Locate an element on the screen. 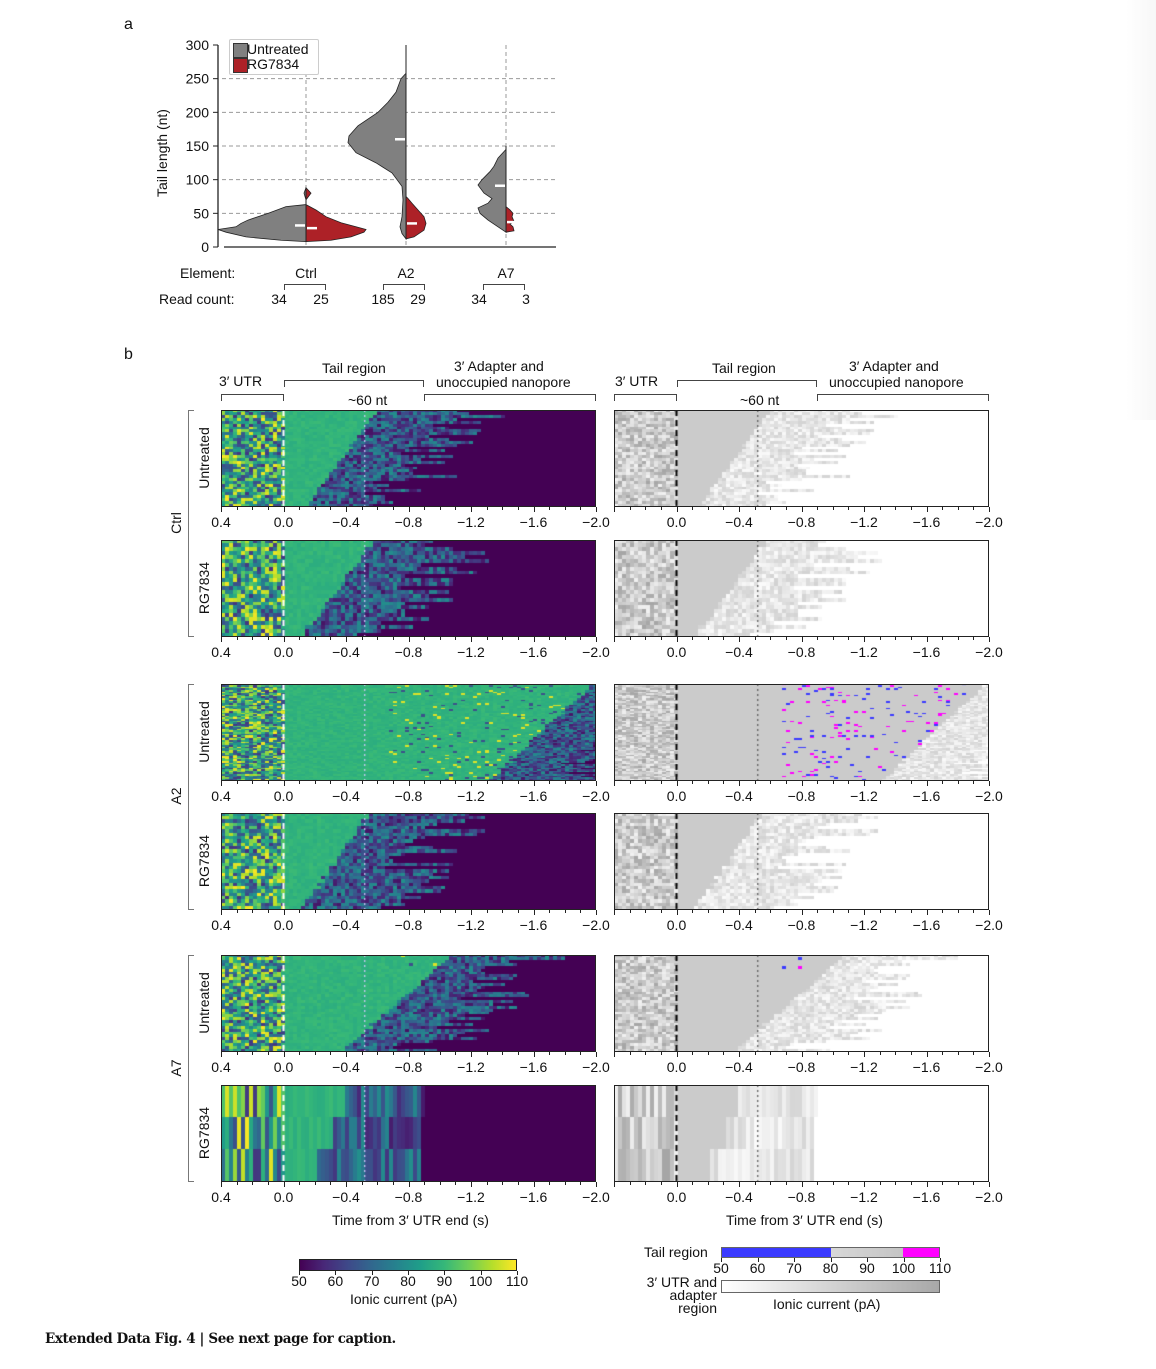 The height and width of the screenshot is (1369, 1156). legend-swatch-untreated is located at coordinates (240, 50).